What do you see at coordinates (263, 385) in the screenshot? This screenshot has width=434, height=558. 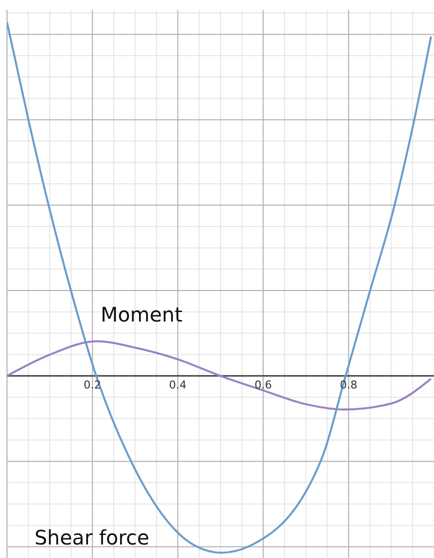 I see `x-tick-label: 0.6` at bounding box center [263, 385].